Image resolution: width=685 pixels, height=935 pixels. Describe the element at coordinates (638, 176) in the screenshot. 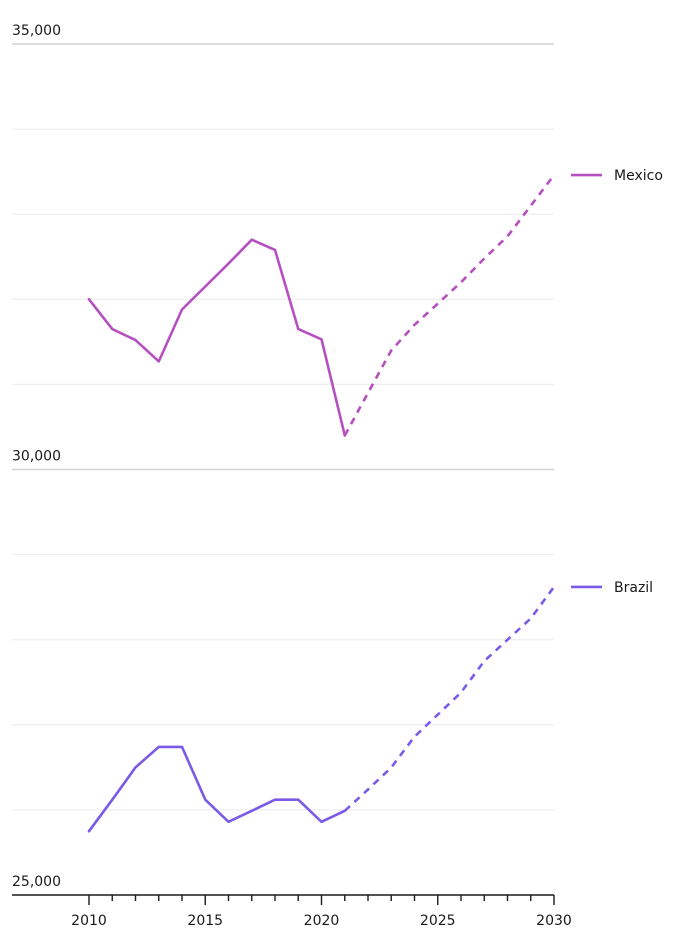

I see `mexico-legend-label: Mexico` at that location.